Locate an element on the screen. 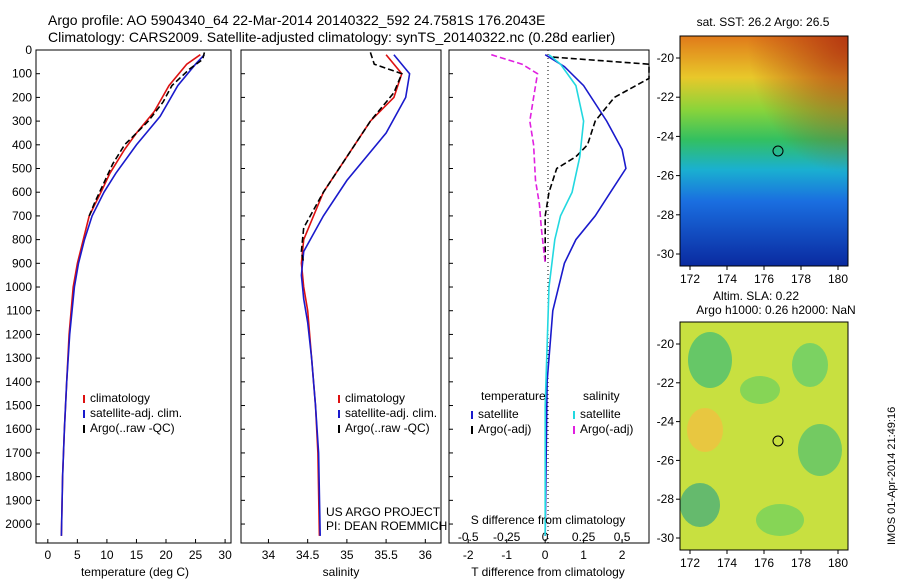 The width and height of the screenshot is (900, 580). difference-top-ticks: -0.5 -0.25 0 0.25 0.5 is located at coordinates (544, 537).